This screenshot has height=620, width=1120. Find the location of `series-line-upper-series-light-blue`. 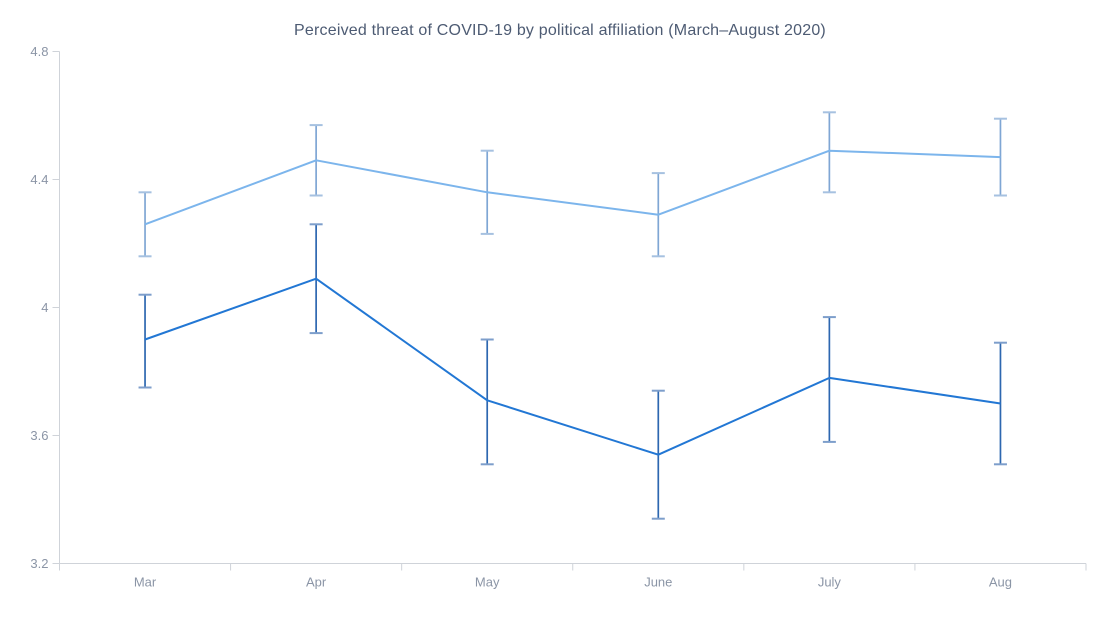

series-line-upper-series-light-blue is located at coordinates (572, 187).